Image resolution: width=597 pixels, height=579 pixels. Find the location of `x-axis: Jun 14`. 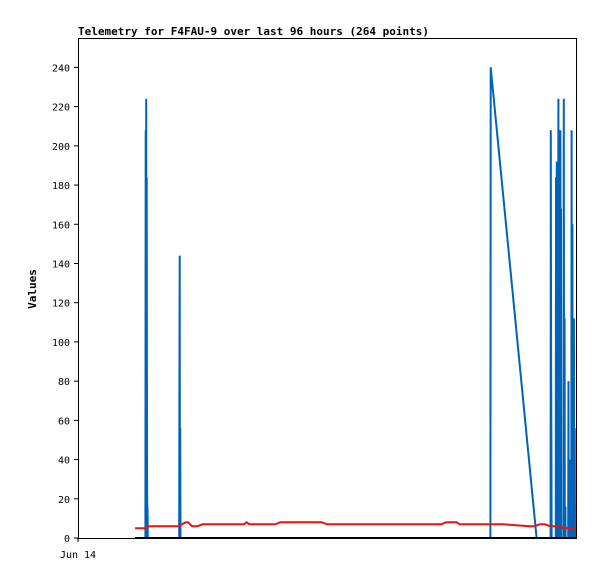

x-axis: Jun 14 is located at coordinates (78, 549).